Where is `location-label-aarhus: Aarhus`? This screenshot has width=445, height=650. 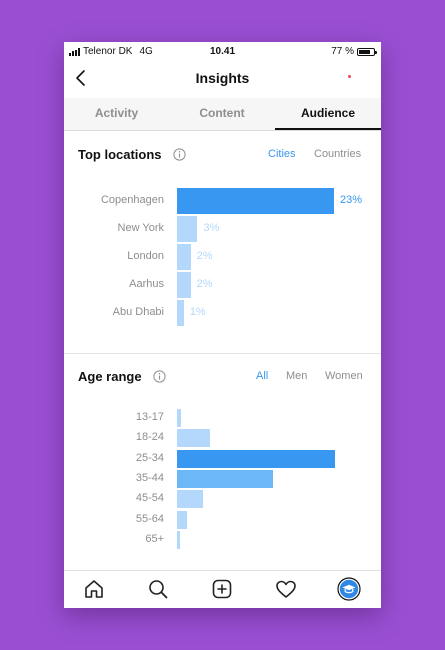
location-label-aarhus: Aarhus is located at coordinates (146, 284).